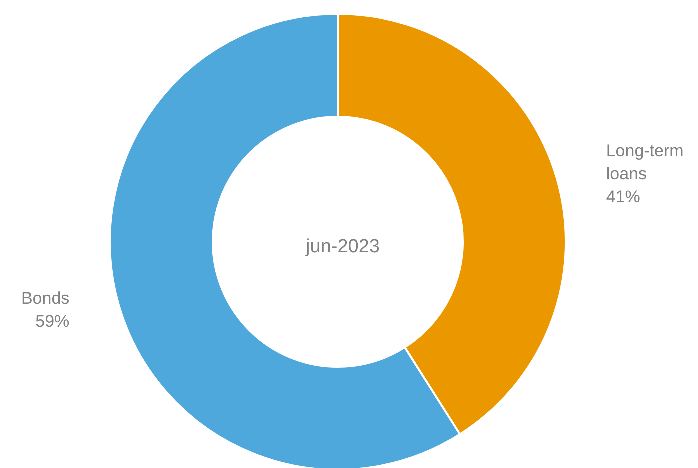 This screenshot has height=468, width=698. What do you see at coordinates (45, 298) in the screenshot?
I see `slice-label: Bonds` at bounding box center [45, 298].